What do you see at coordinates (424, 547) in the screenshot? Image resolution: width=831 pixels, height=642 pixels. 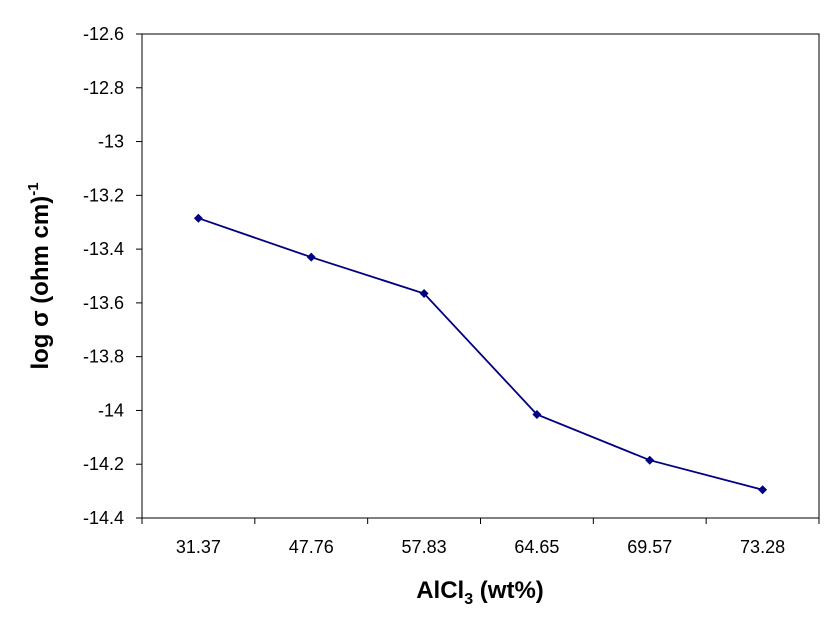 I see `x-tick-label: 57.83` at bounding box center [424, 547].